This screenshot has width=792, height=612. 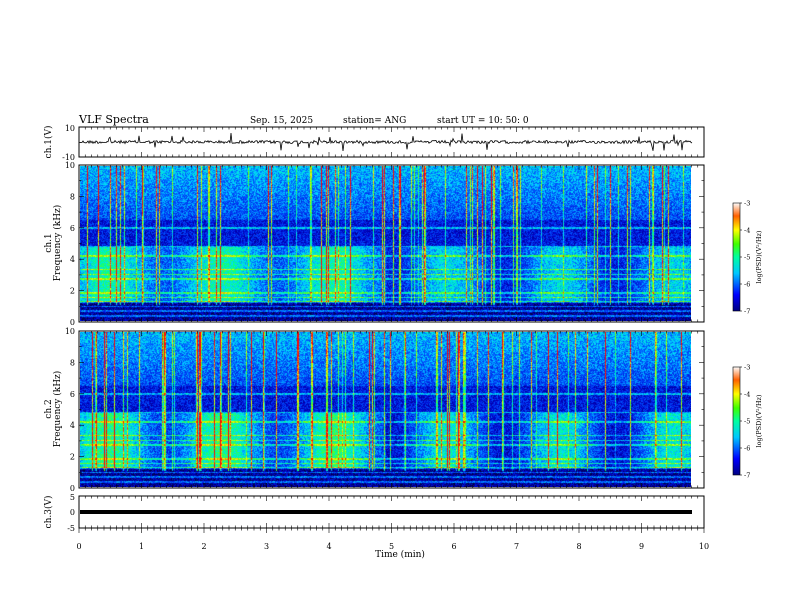 What do you see at coordinates (113, 119) in the screenshot?
I see `figure-title: VLF Spectra` at bounding box center [113, 119].